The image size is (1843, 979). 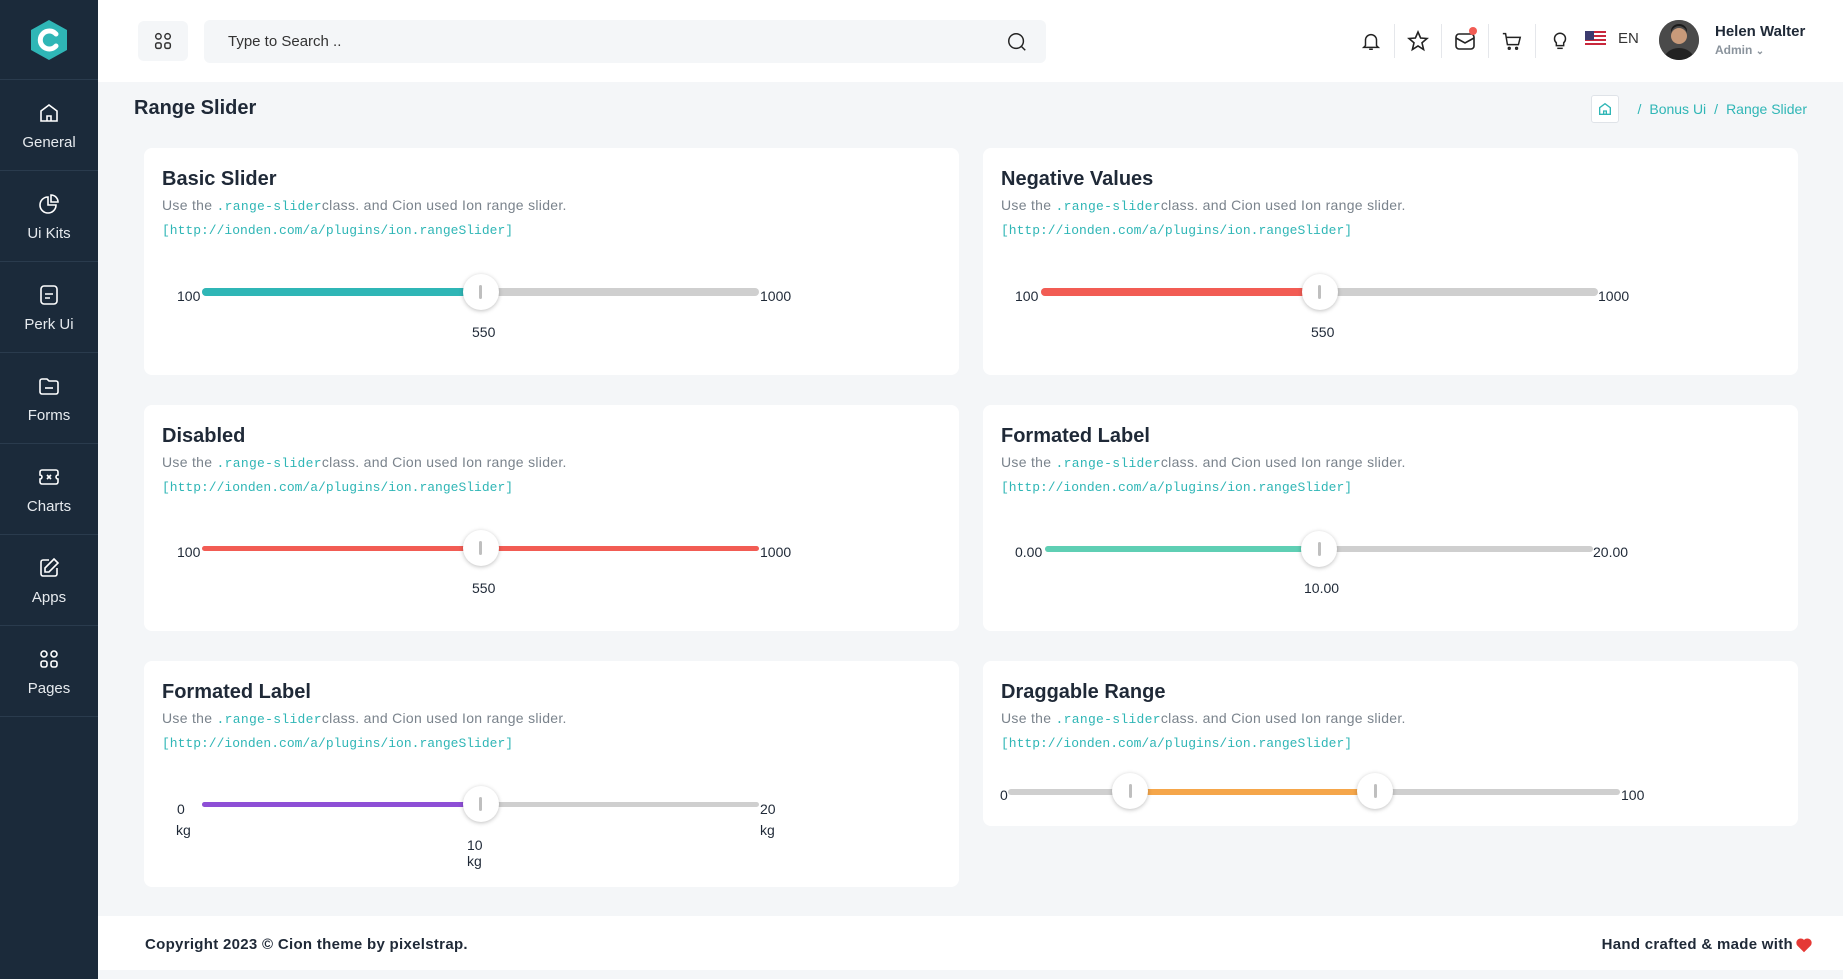 What do you see at coordinates (49, 688) in the screenshot?
I see `sidebar-item-label: Pages` at bounding box center [49, 688].